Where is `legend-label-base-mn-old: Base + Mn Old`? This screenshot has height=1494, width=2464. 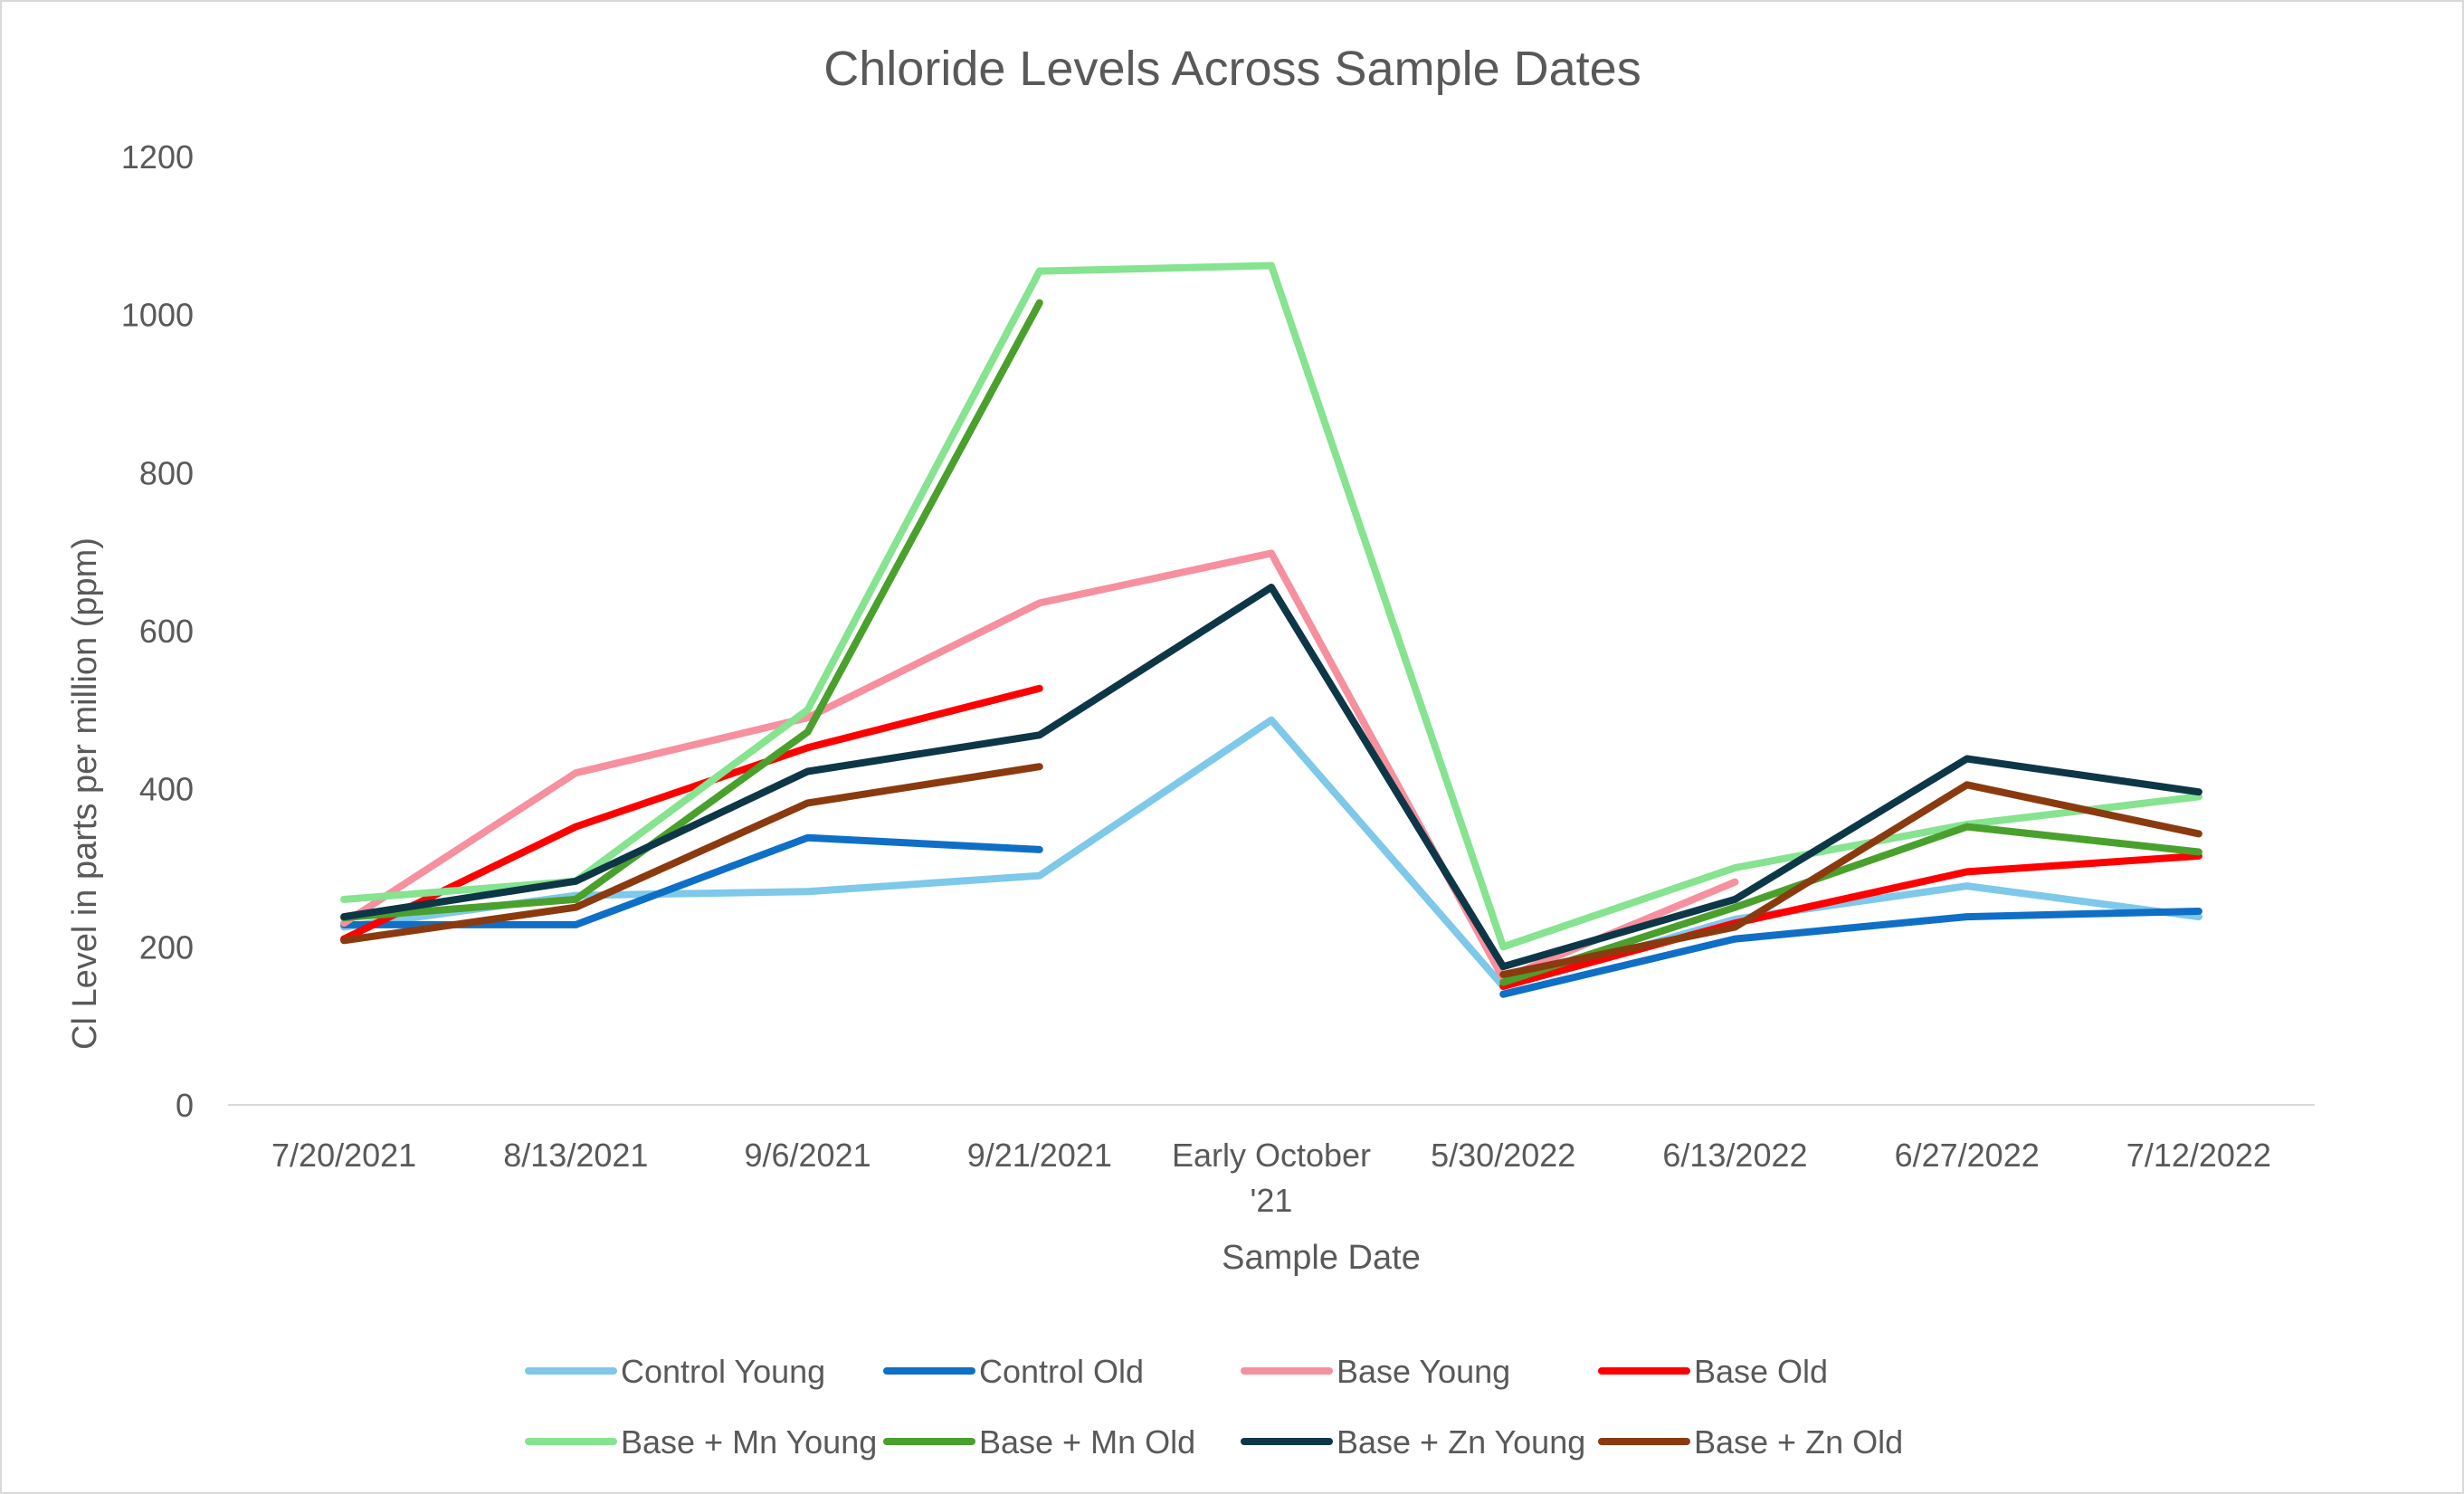
legend-label-base-mn-old: Base + Mn Old is located at coordinates (1087, 1442).